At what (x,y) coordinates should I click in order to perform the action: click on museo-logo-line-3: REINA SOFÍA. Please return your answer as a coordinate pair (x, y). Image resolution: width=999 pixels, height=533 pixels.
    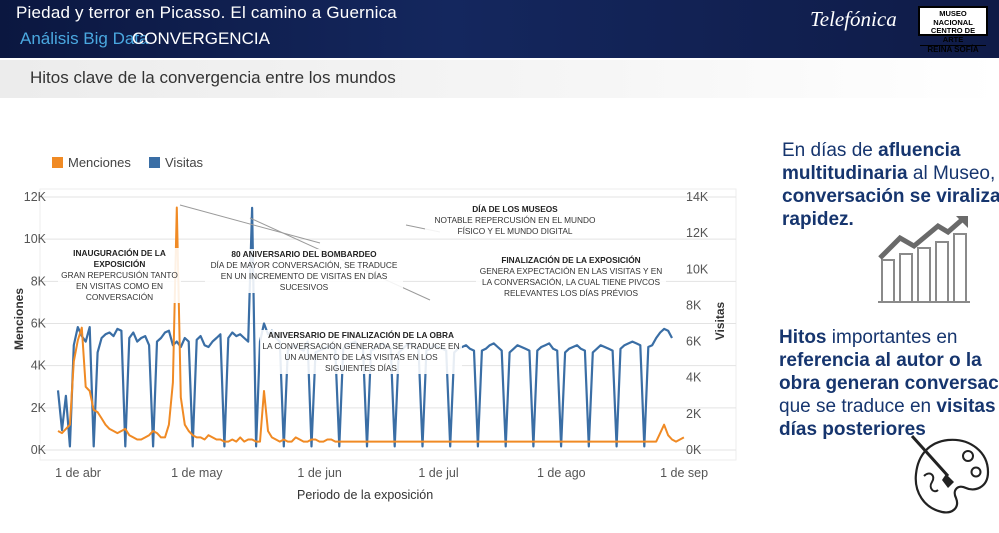
    Looking at the image, I should click on (953, 50).